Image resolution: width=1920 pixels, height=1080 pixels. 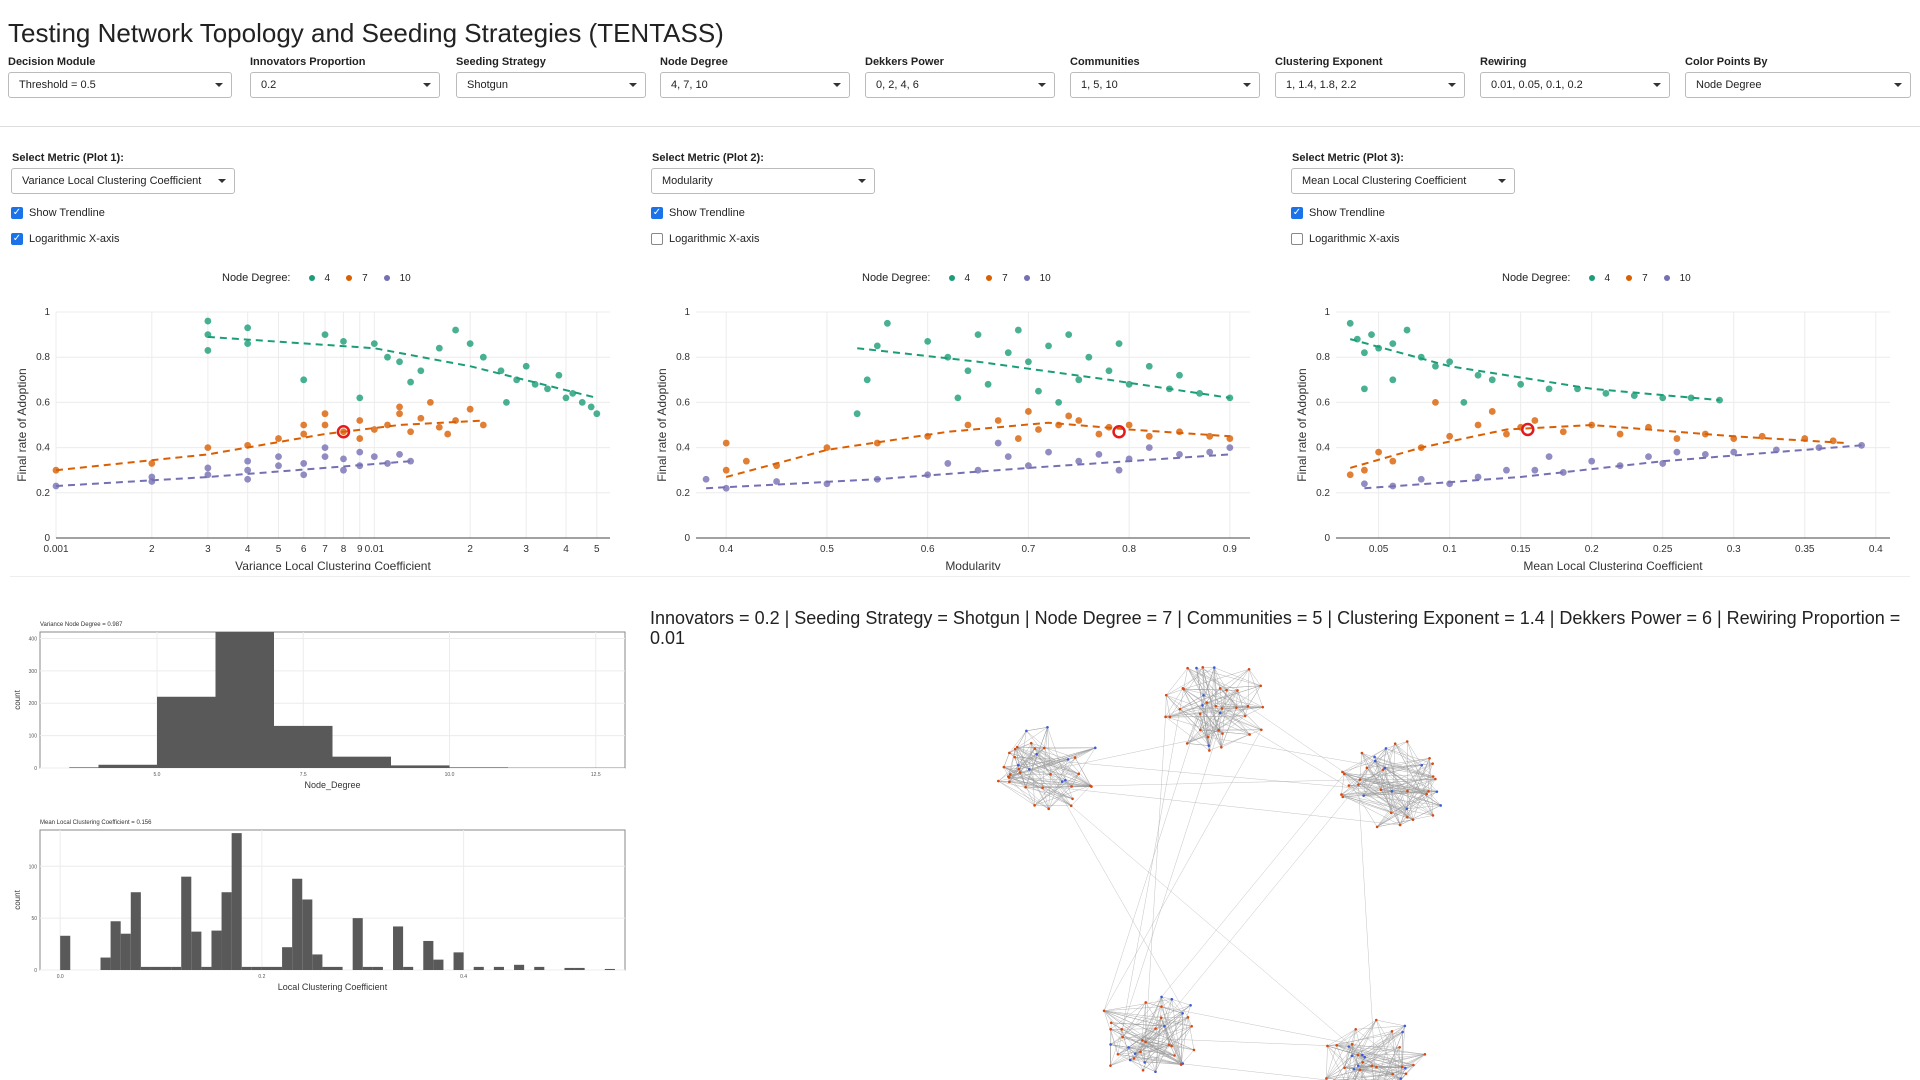 I want to click on x-tick-label: 5, so click(x=279, y=549).